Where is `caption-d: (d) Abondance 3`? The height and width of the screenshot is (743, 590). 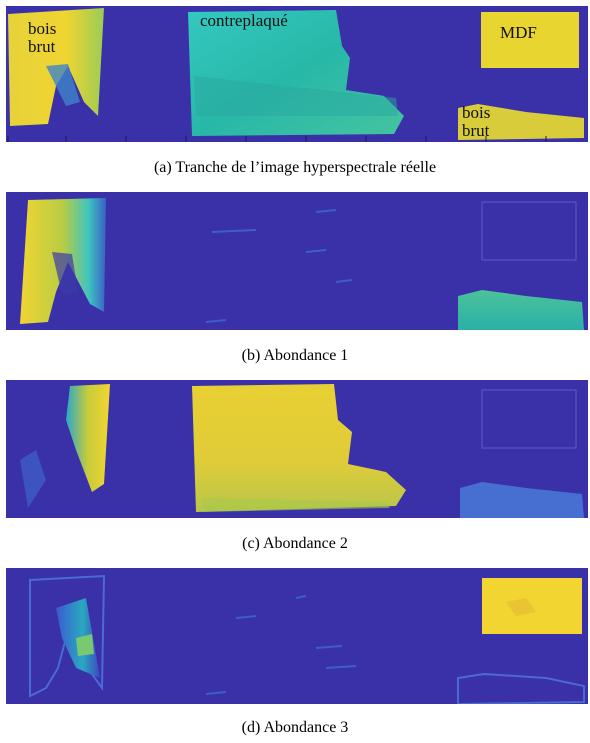 caption-d: (d) Abondance 3 is located at coordinates (295, 727).